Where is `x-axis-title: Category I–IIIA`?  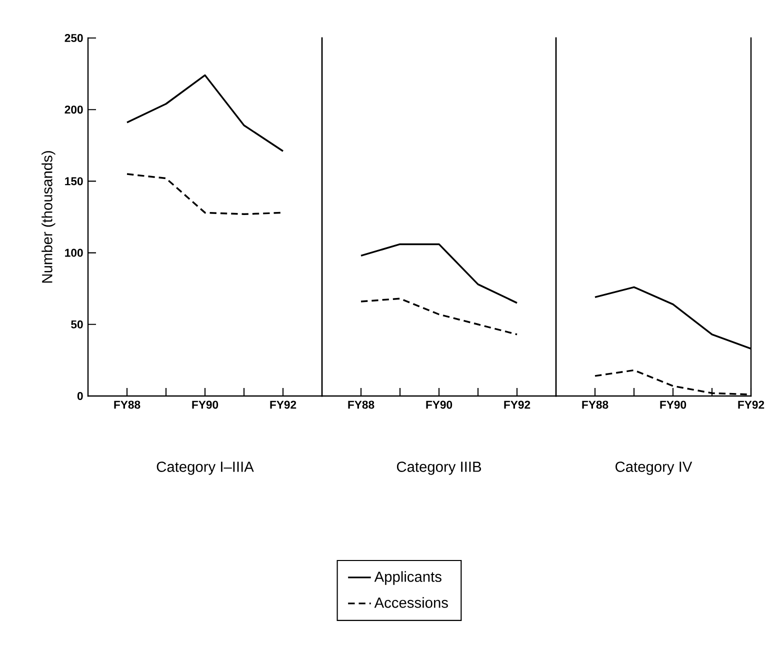
x-axis-title: Category I–IIIA is located at coordinates (205, 468).